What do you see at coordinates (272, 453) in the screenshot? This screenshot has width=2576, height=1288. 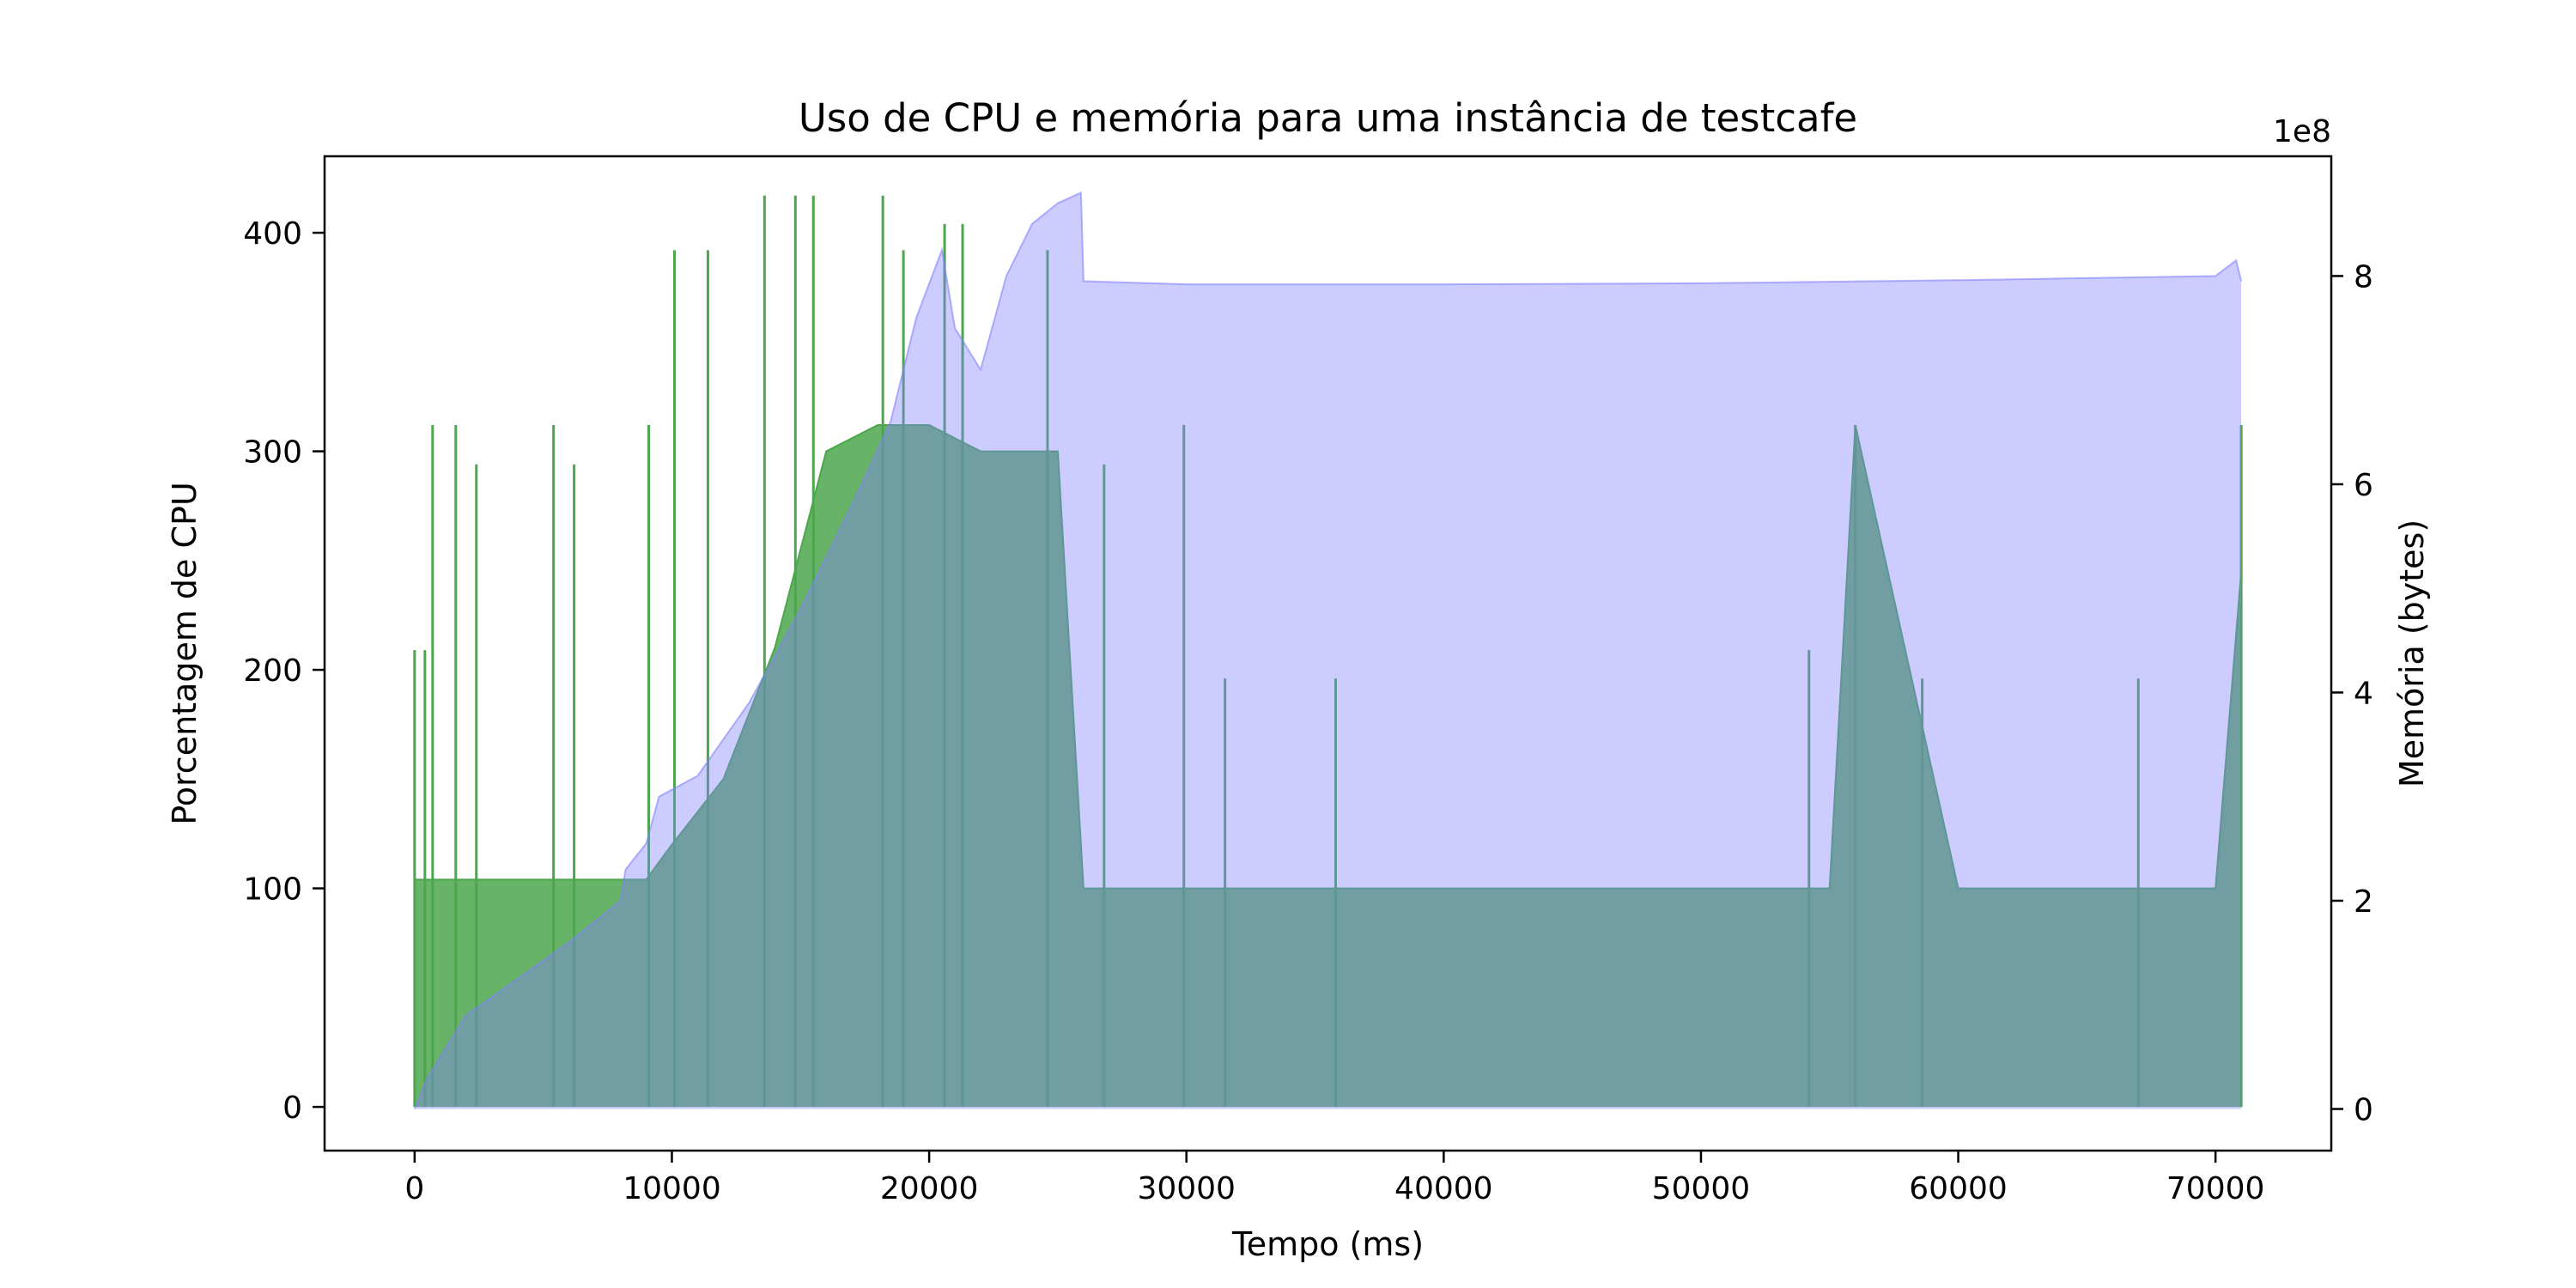 I see `y-tick-label: 300` at bounding box center [272, 453].